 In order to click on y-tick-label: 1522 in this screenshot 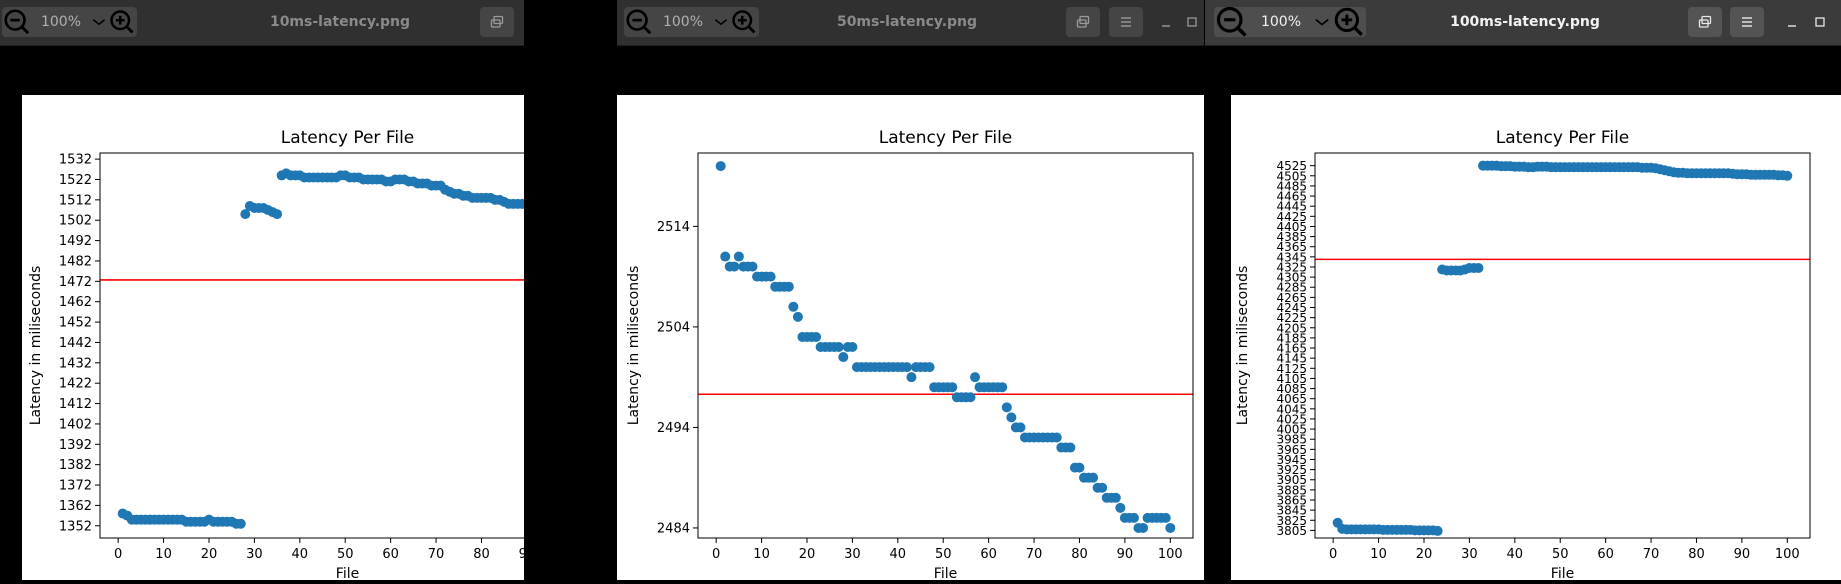, I will do `click(75, 180)`.